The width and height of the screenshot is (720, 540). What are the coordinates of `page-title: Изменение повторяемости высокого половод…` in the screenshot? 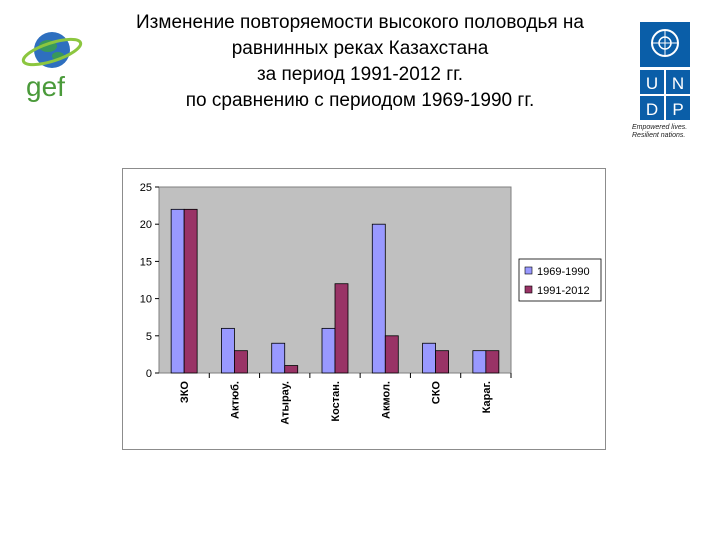 It's located at (360, 62).